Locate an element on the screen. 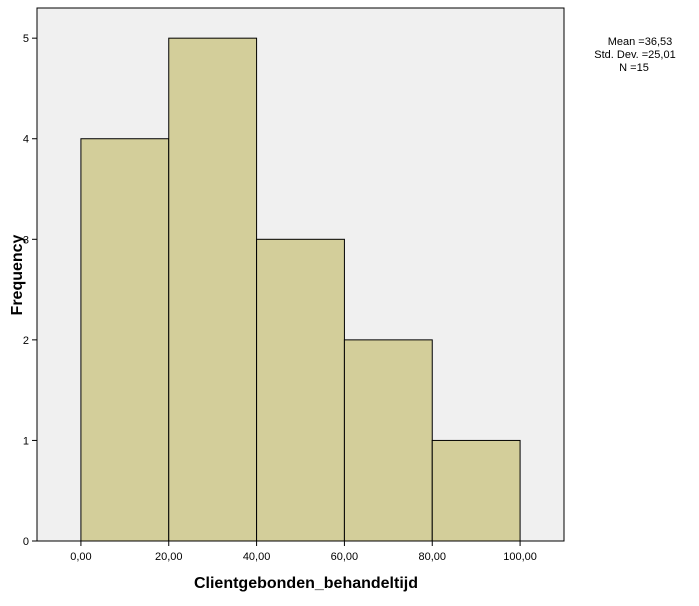 The image size is (699, 606). x-tick-label: 20,00 is located at coordinates (169, 557).